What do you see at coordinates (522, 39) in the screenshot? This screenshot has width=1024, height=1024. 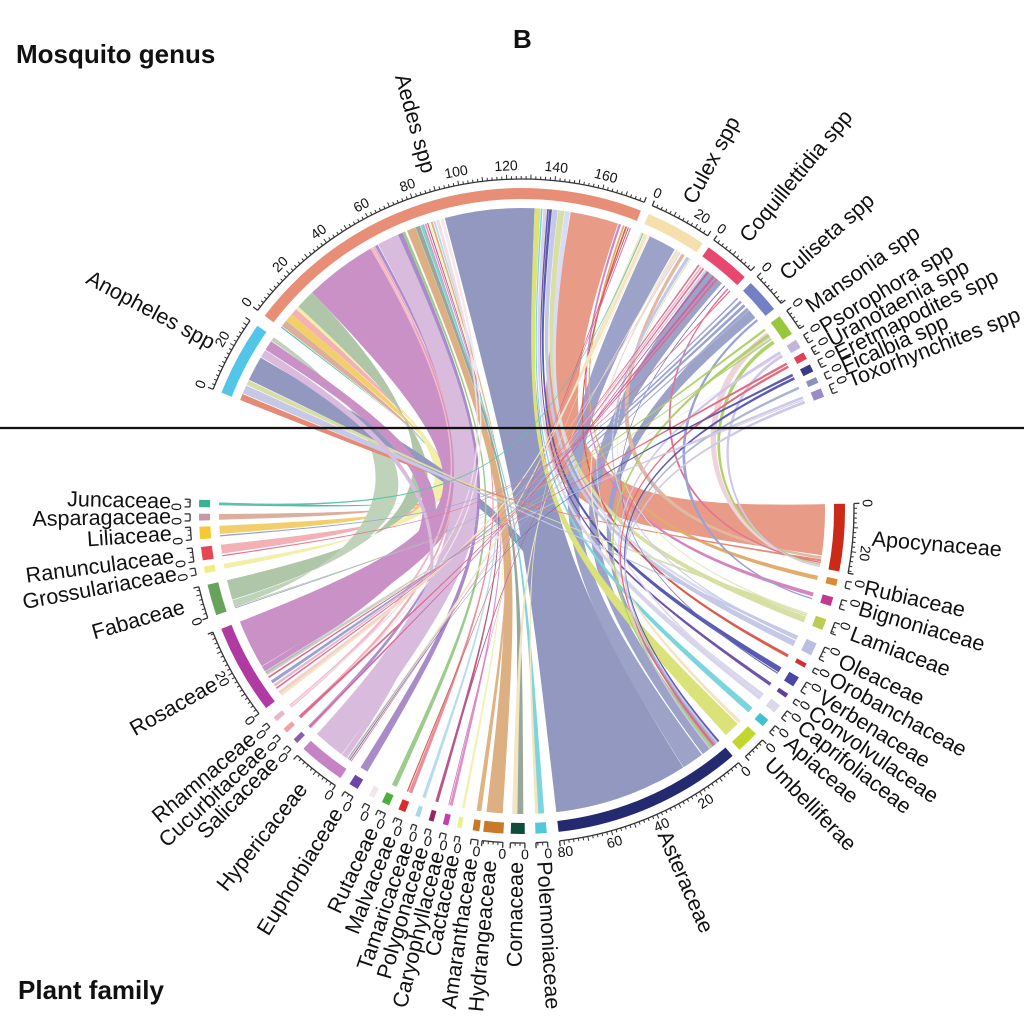 I see `svg-text: B` at bounding box center [522, 39].